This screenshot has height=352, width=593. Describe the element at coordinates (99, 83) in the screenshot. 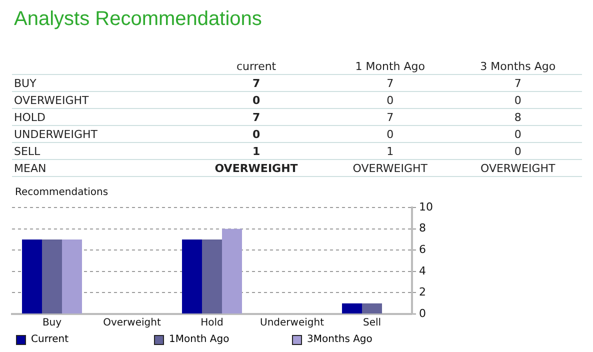

I see `text: BUY` at that location.